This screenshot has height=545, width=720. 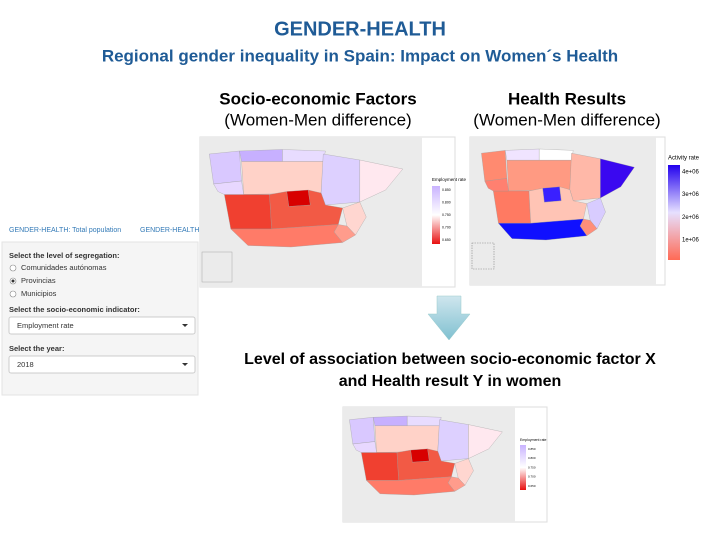 What do you see at coordinates (691, 195) in the screenshot?
I see `legend-tick-label: 3e+06` at bounding box center [691, 195].